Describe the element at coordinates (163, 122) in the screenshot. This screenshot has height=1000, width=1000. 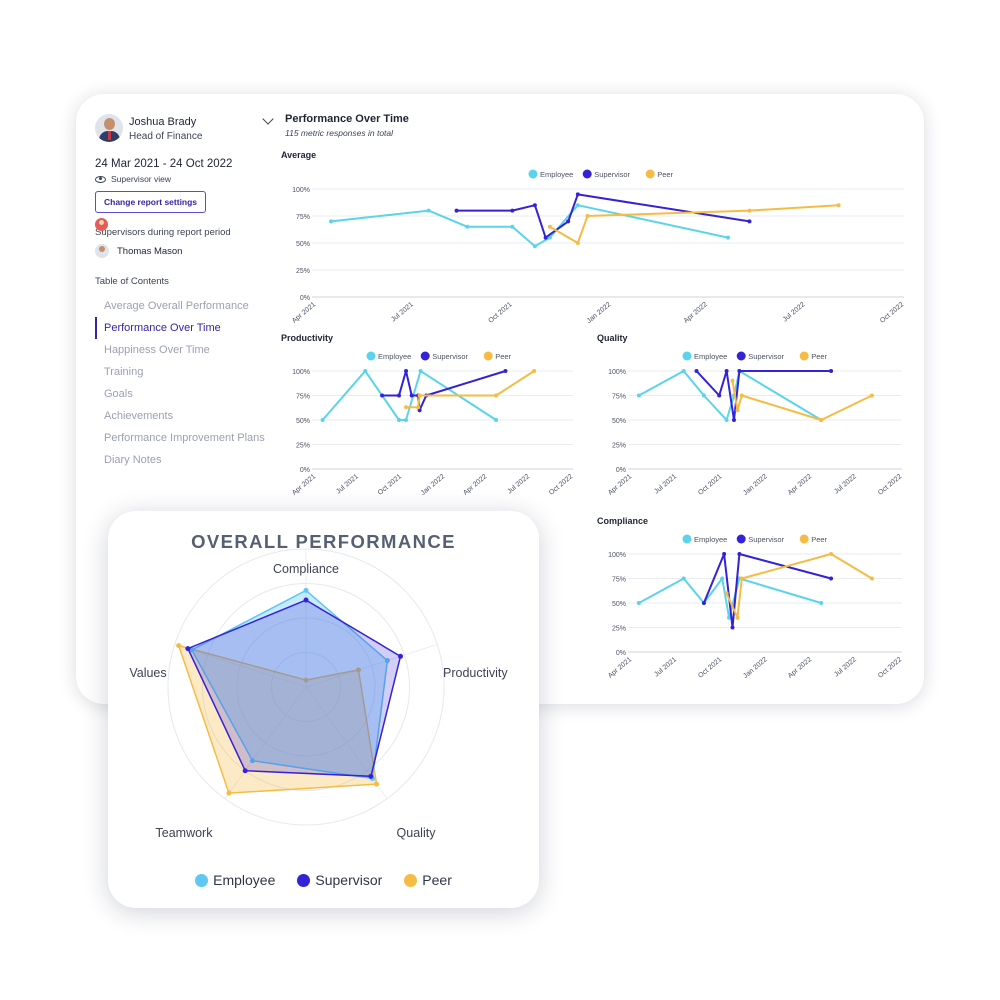
I see `profile-name: Joshua Brady` at that location.